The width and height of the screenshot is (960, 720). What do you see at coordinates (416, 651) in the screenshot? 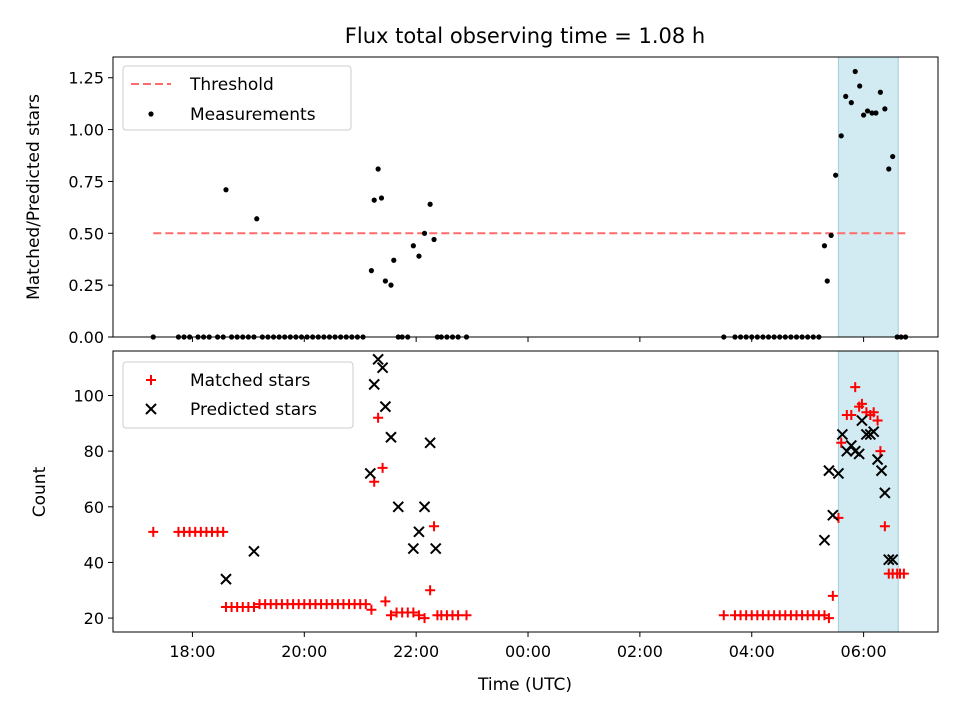
I see `x-tick-label: 22:00` at bounding box center [416, 651].